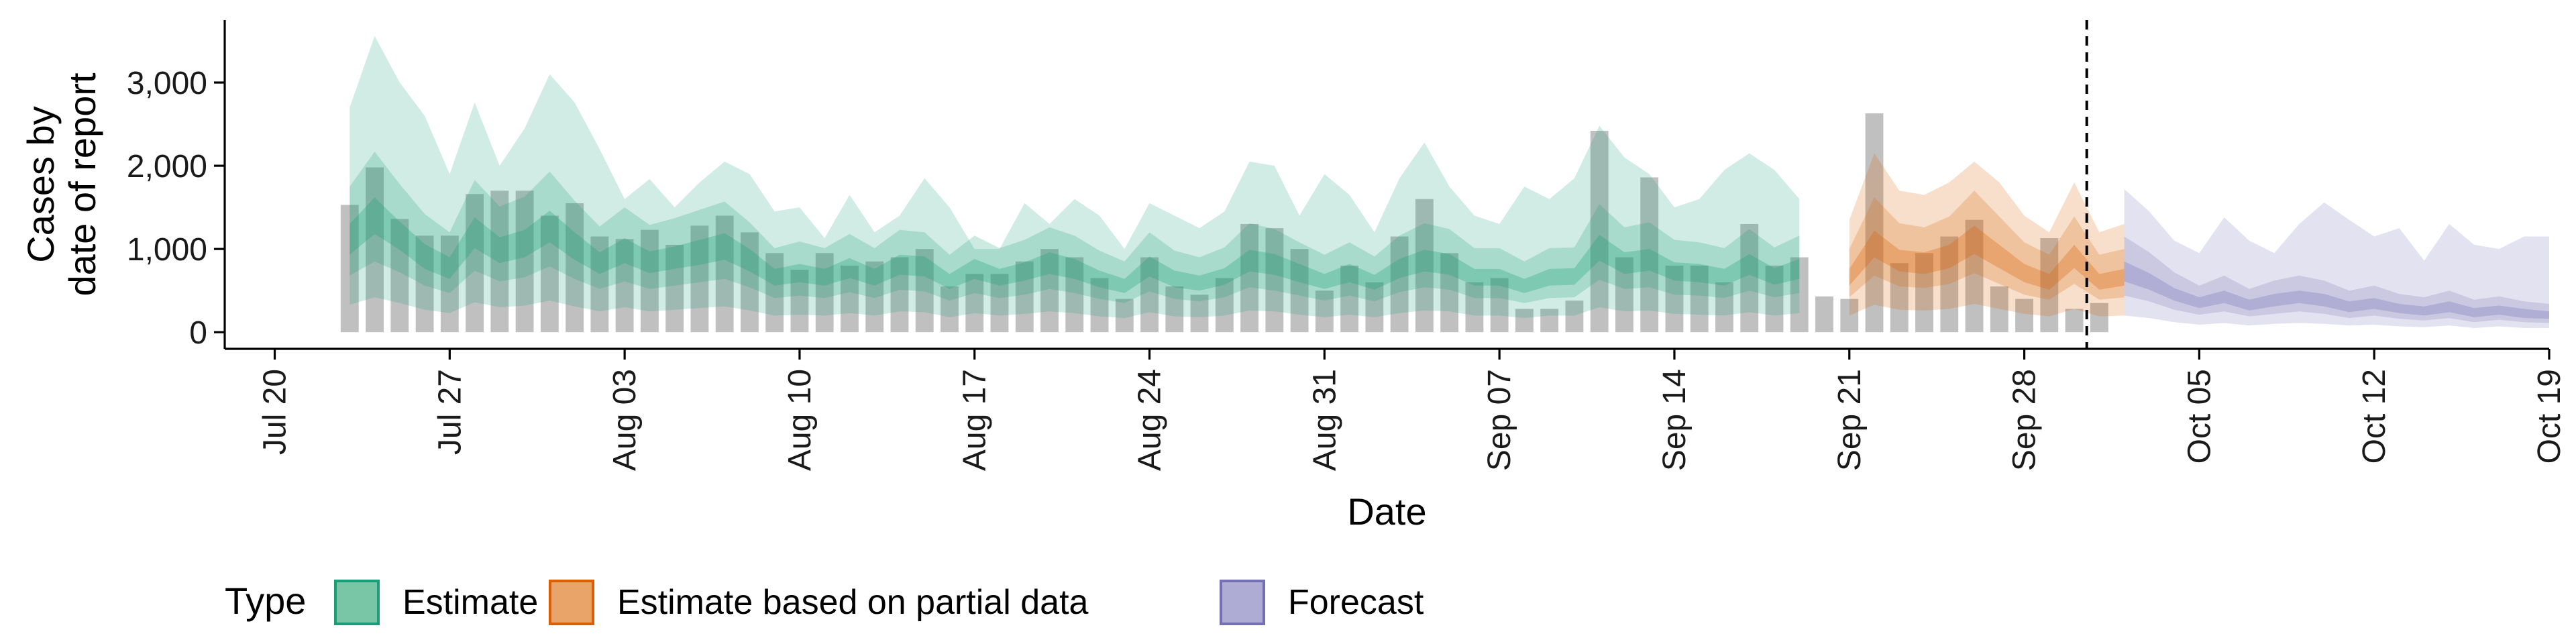  I want to click on partial-inner-band, so click(1987, 257).